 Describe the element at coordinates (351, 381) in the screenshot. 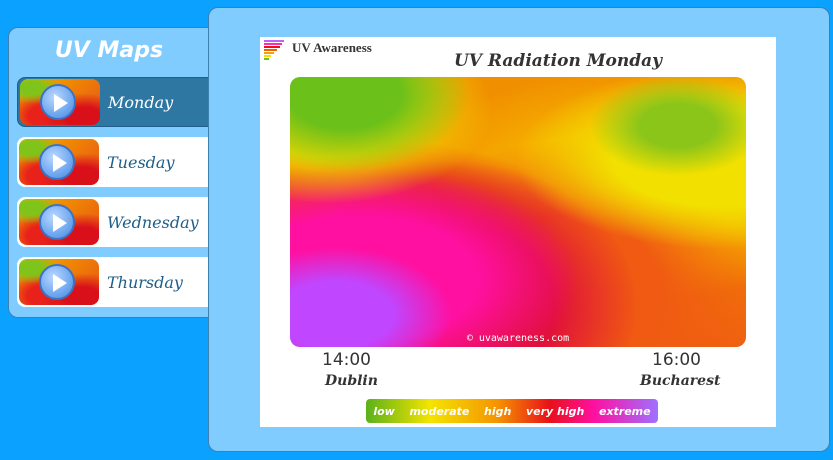

I see `left-city: Dublin` at that location.